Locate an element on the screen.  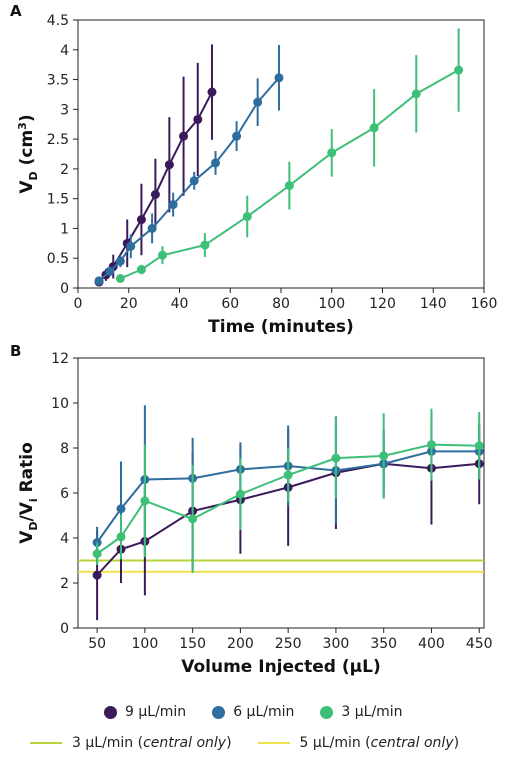
x-axis-title-a: Time (minutes) is located at coordinates (281, 327).